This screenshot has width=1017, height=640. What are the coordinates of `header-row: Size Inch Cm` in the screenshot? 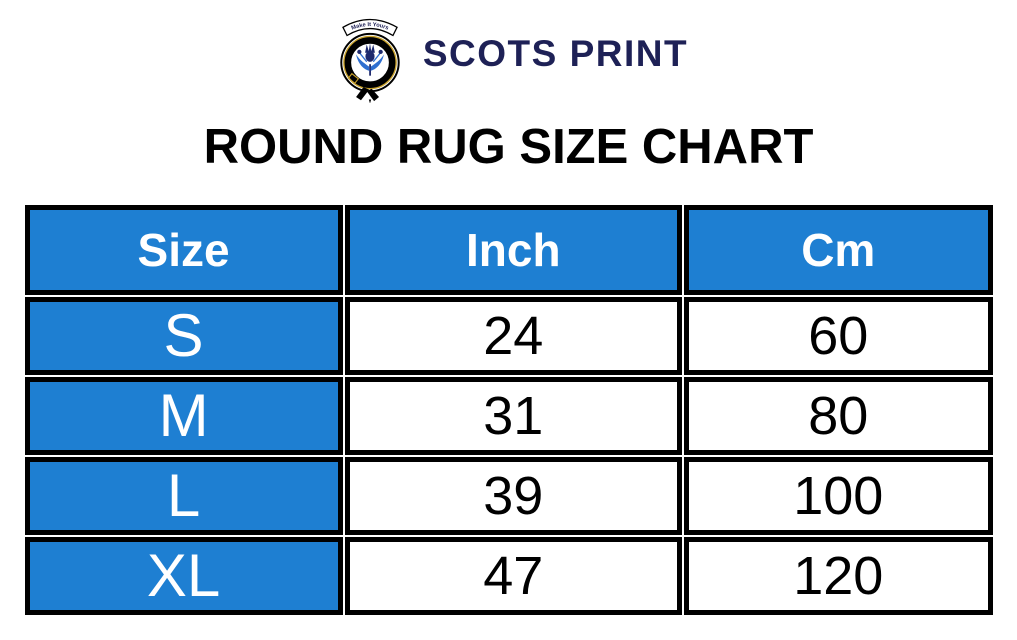 It's located at (508, 249).